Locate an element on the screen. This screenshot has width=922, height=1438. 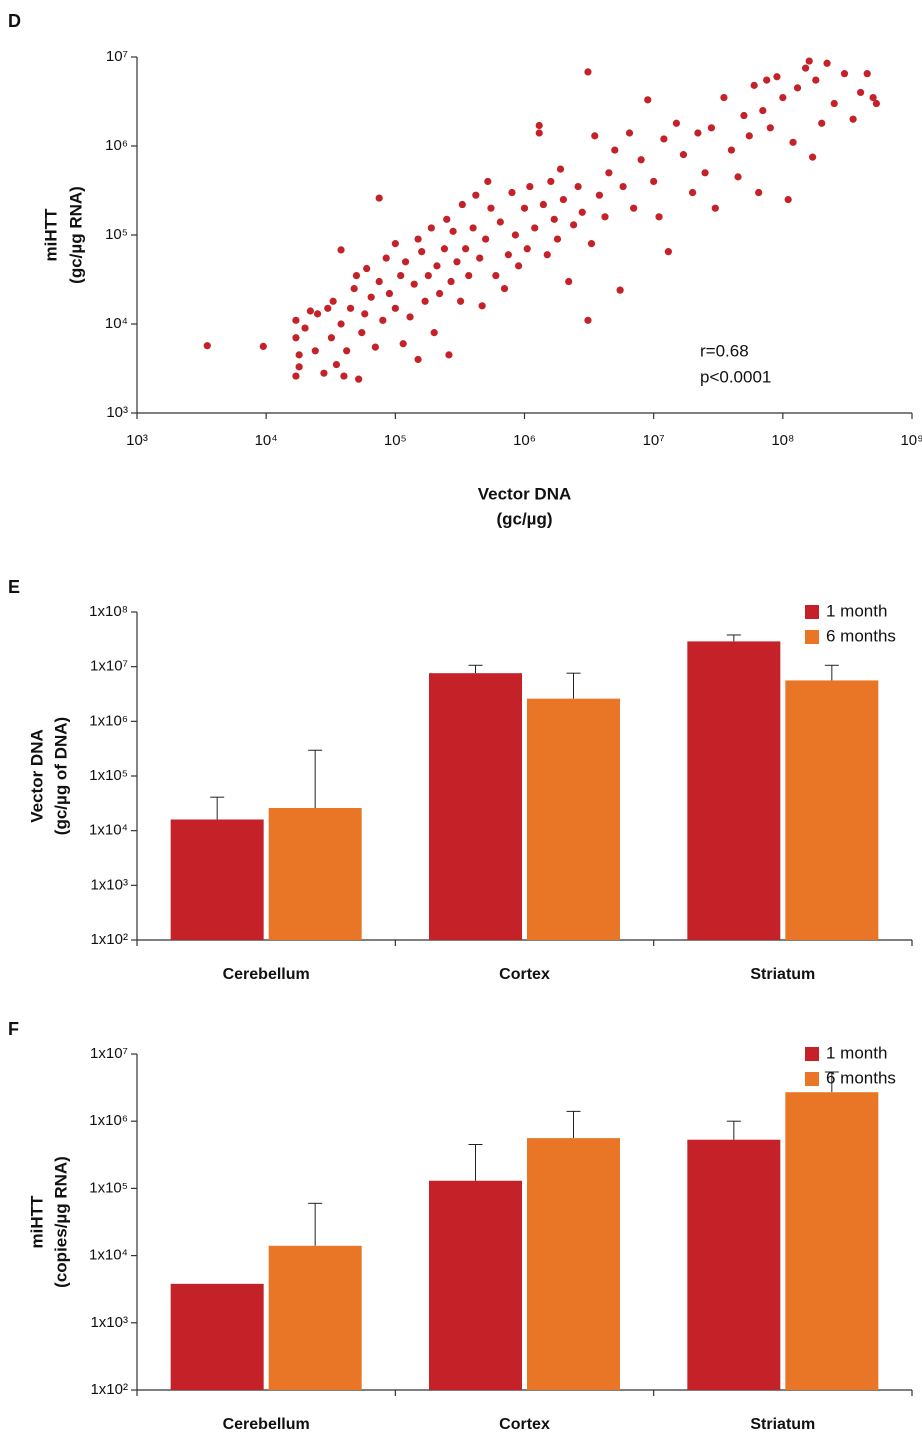
x-axis-label: (gc/µg) is located at coordinates (524, 518).